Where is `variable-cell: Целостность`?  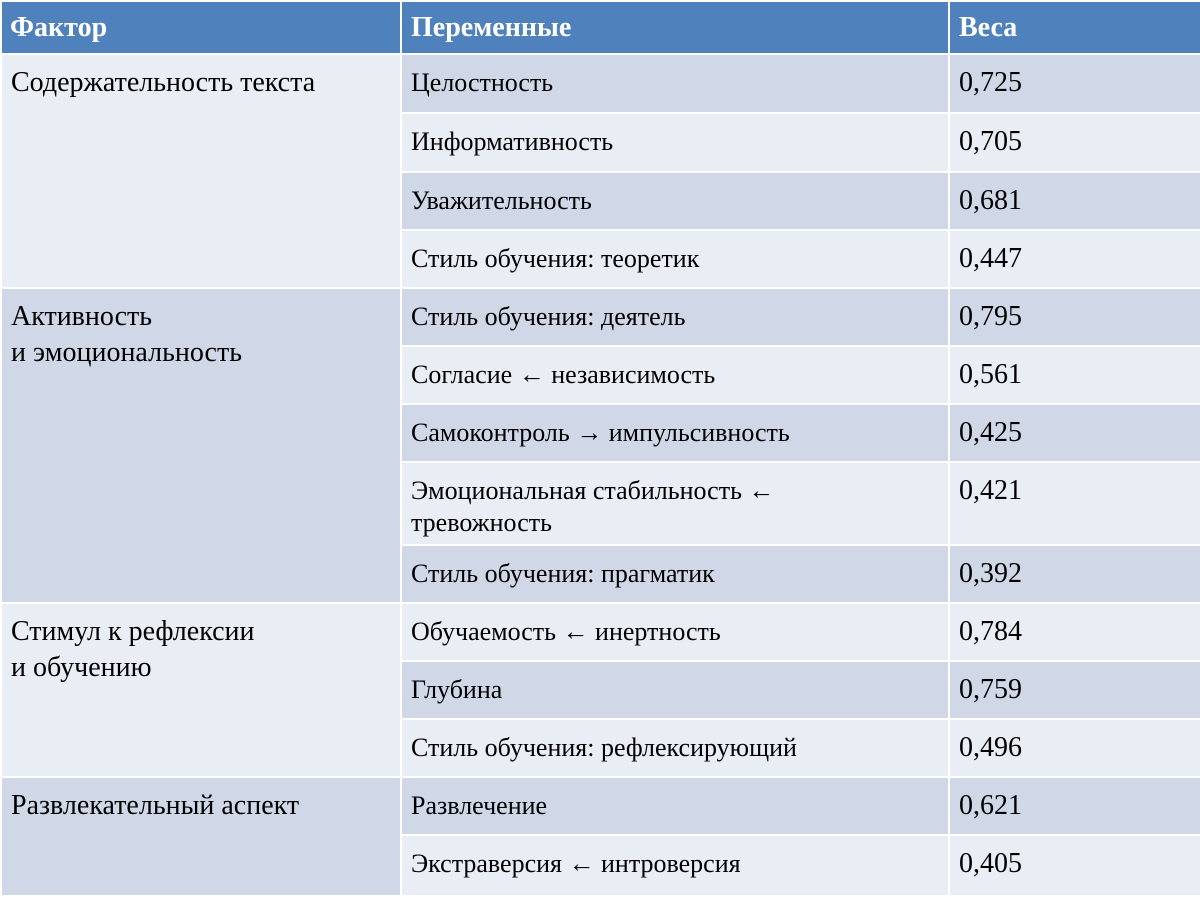
variable-cell: Целостность is located at coordinates (675, 83).